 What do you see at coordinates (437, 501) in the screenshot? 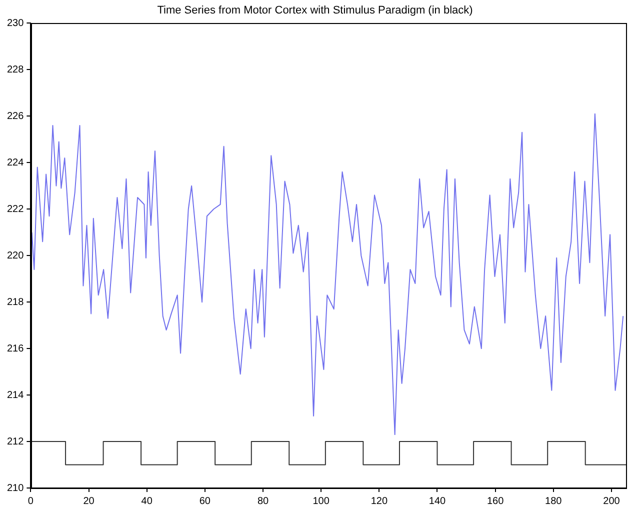
I see `x-tick-label: 140` at bounding box center [437, 501].